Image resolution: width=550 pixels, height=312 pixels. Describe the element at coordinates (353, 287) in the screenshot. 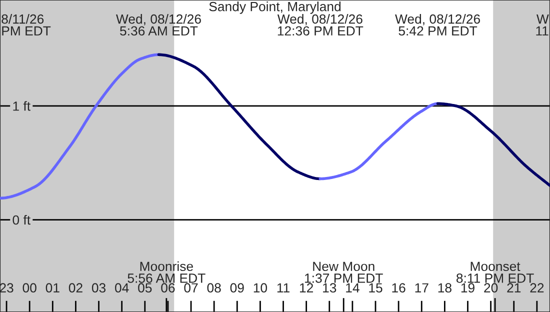

I see `x-tick-label: 14` at that location.